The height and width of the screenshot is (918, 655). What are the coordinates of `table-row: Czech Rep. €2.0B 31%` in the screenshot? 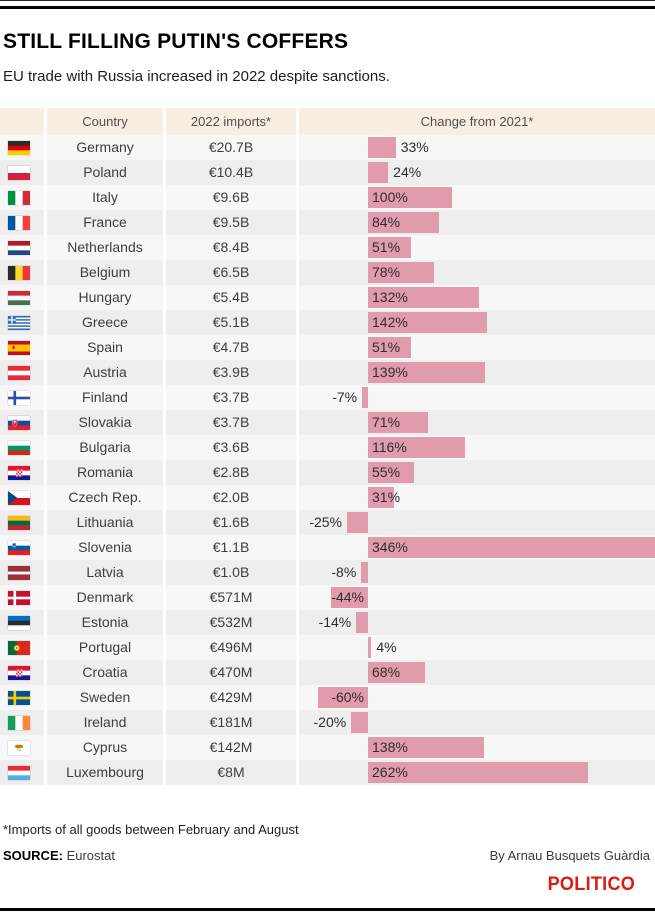 It's located at (327, 497).